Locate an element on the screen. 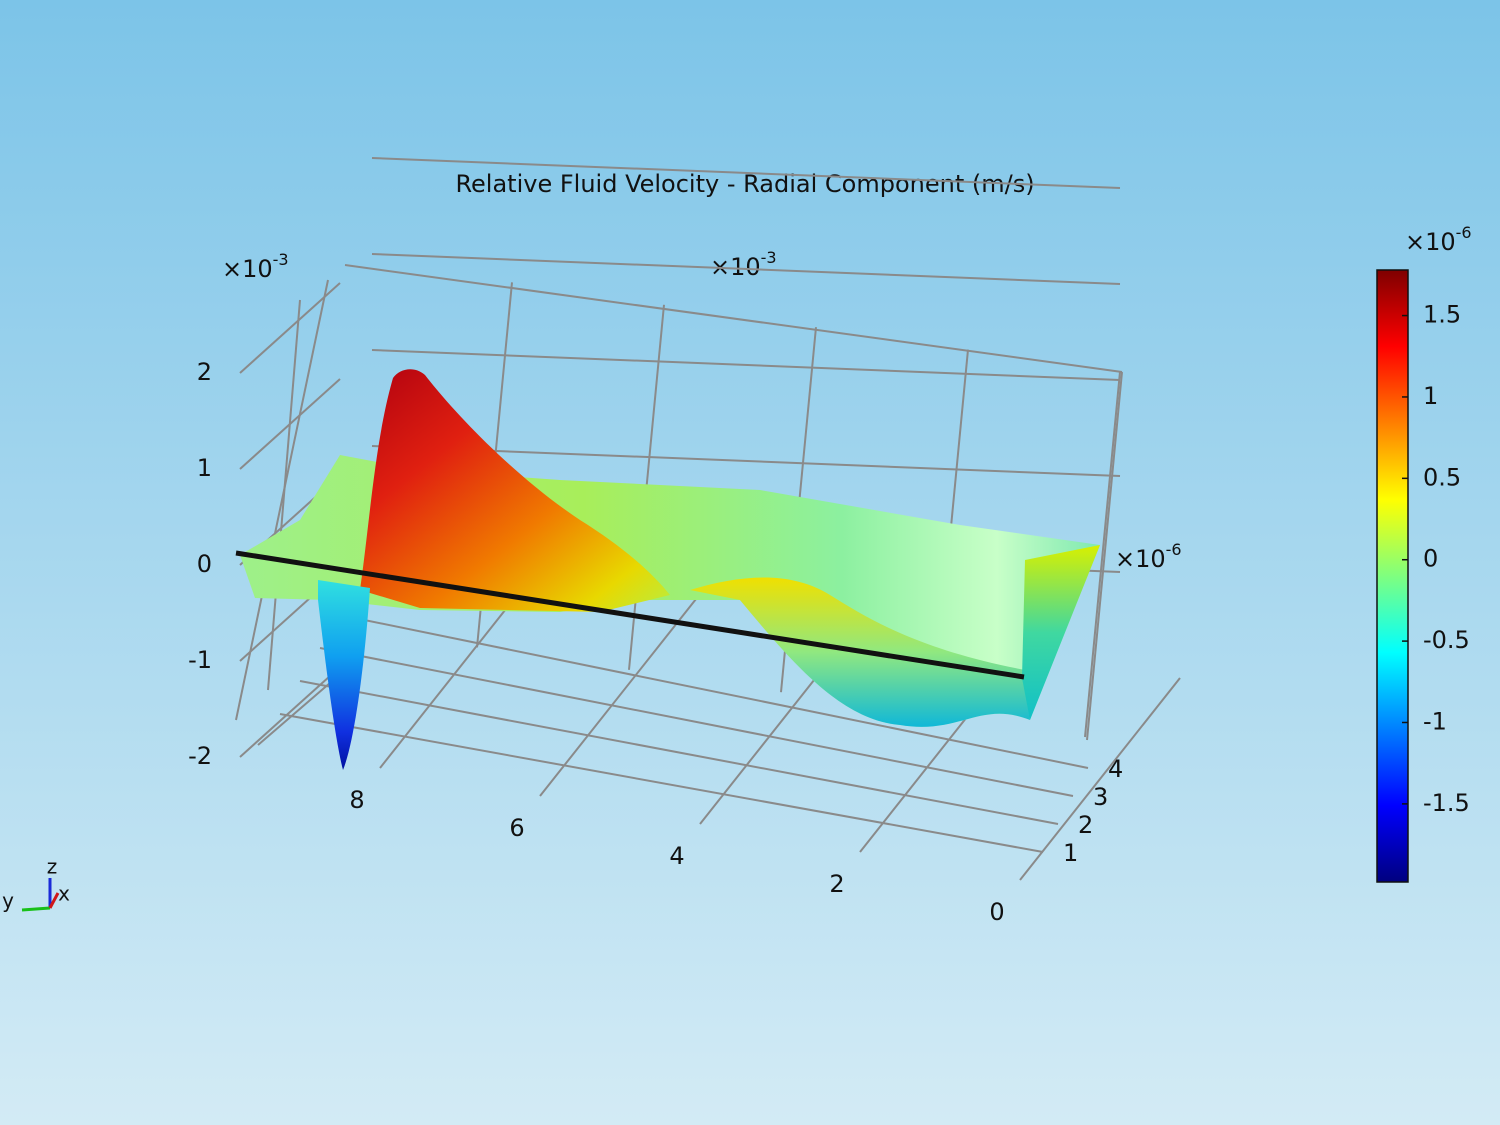 This screenshot has height=1125, width=1500. z-tick-label: 2 is located at coordinates (204, 372).